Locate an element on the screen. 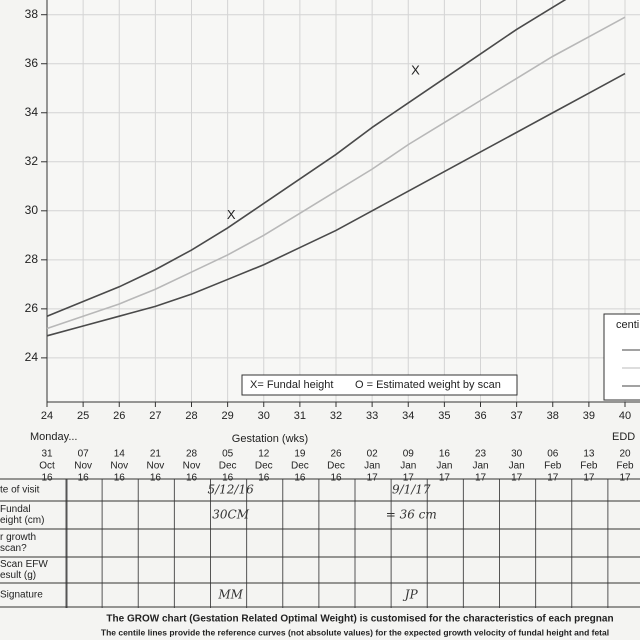 This screenshot has width=640, height=640. date-label: 09 is located at coordinates (409, 454).